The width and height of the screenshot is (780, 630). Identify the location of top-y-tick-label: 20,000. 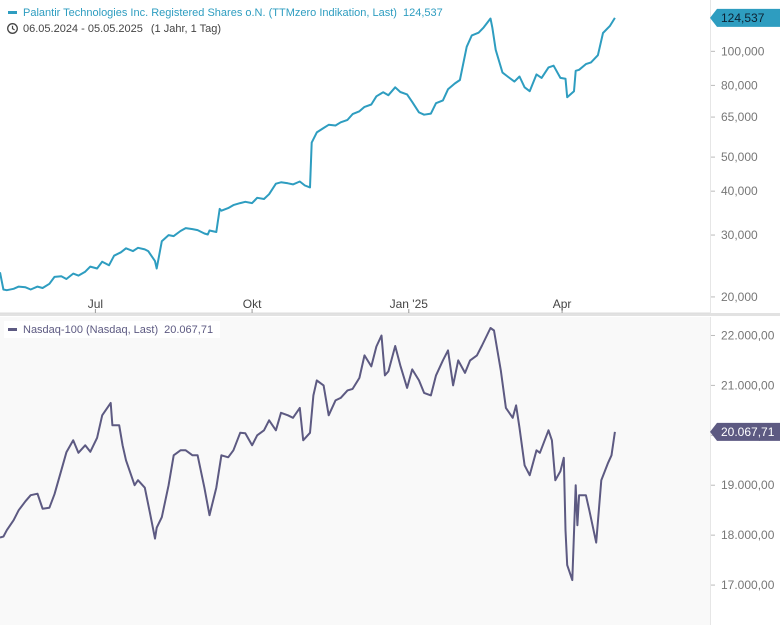
(739, 297).